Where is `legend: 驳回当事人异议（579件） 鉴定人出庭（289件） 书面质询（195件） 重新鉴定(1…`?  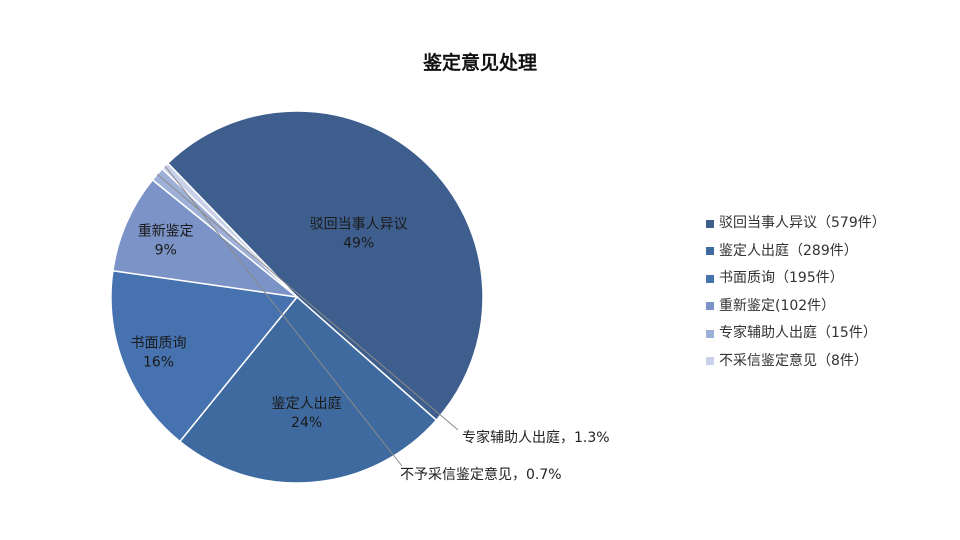 legend: 驳回当事人异议（579件） 鉴定人出庭（289件） 书面质询（195件） 重新鉴定(1… is located at coordinates (796, 292).